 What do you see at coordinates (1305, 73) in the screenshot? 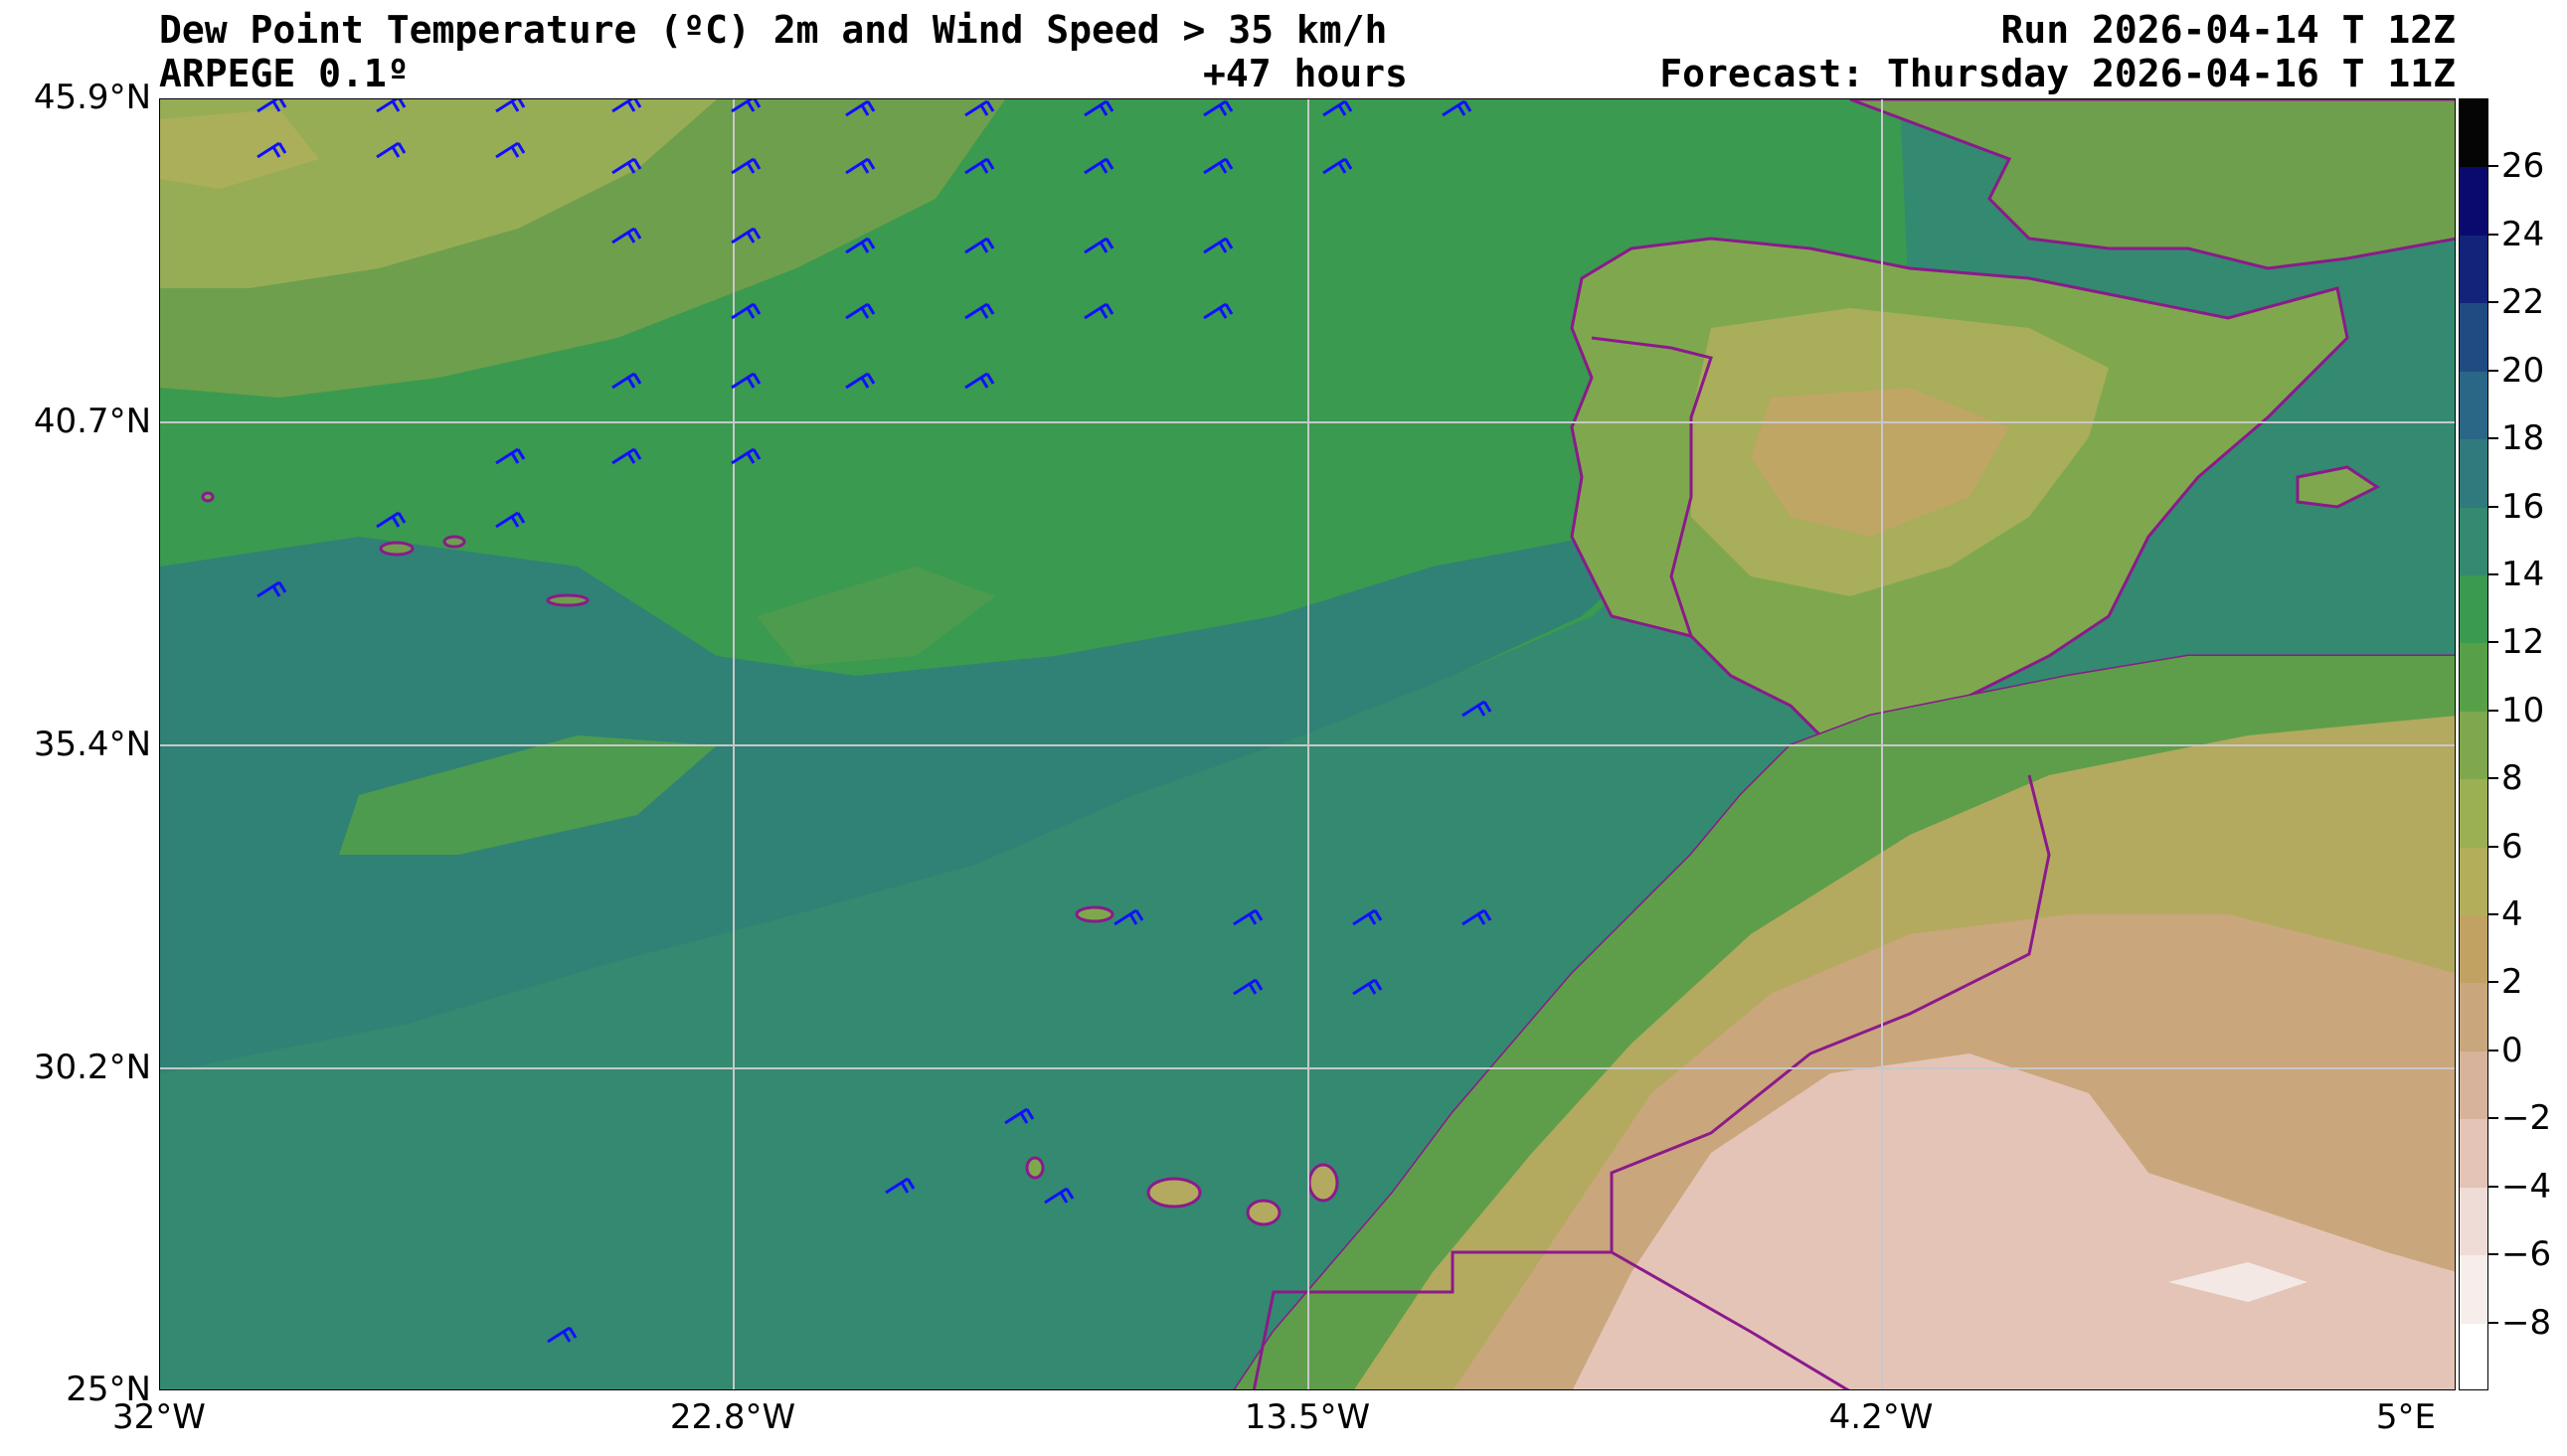
I see `lead-time: +47 hours` at bounding box center [1305, 73].